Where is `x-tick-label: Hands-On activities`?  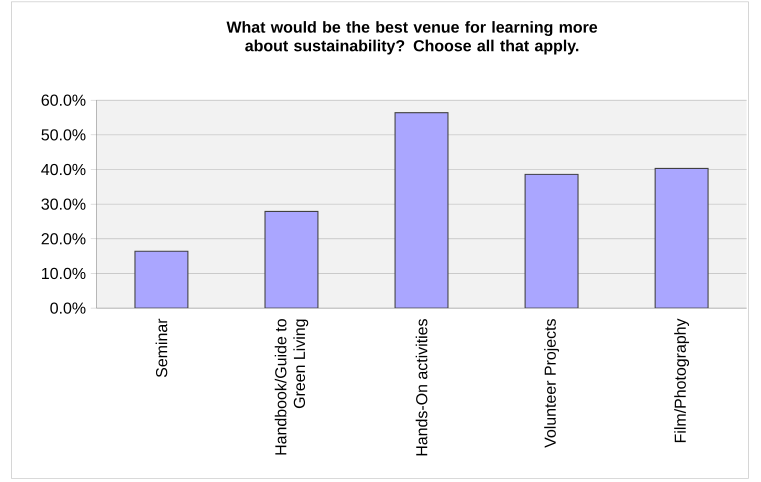
x-tick-label: Hands-On activities is located at coordinates (422, 387).